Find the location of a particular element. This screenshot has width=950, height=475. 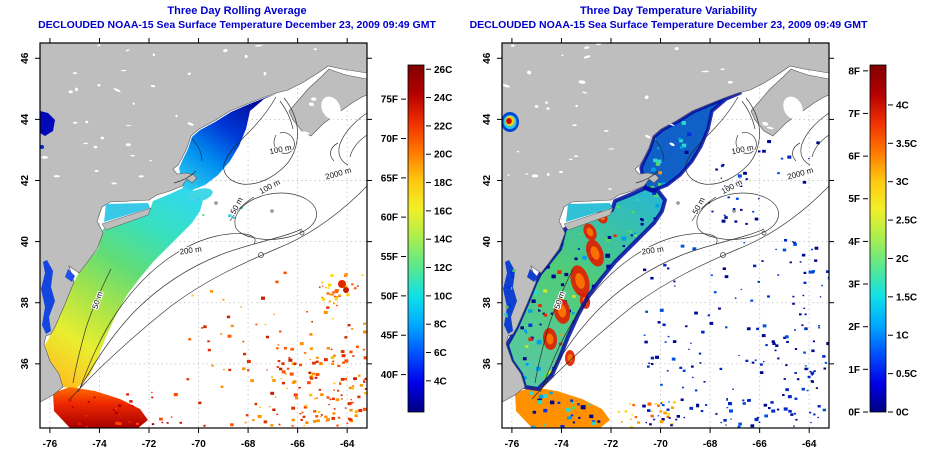

colorbar-c-label: 26C is located at coordinates (443, 70).